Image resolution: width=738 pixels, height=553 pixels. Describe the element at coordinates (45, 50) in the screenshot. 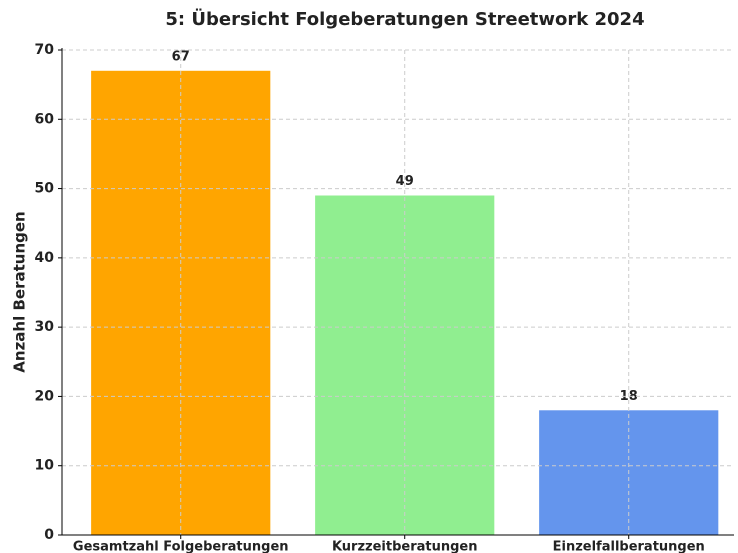

I see `y-tick-label: 70` at that location.